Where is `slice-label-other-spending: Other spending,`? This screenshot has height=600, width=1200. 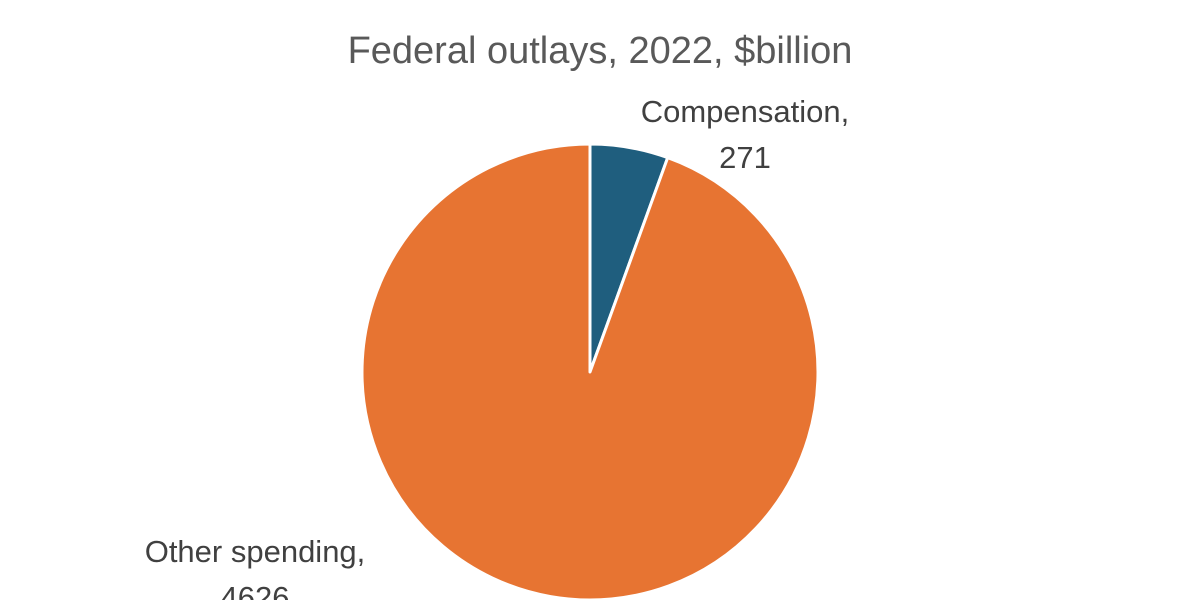 slice-label-other-spending: Other spending, is located at coordinates (255, 551).